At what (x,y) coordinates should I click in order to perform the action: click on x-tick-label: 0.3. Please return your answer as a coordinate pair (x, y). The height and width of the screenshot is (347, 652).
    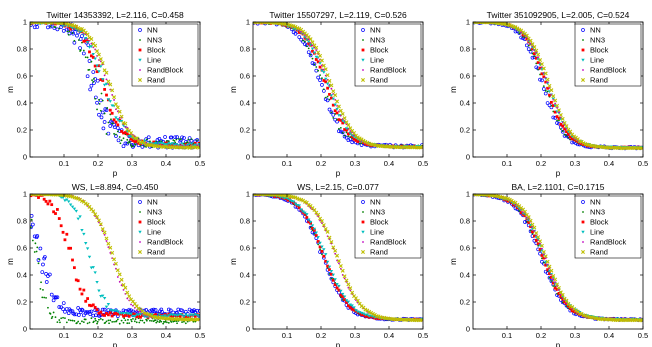
    Looking at the image, I should click on (355, 335).